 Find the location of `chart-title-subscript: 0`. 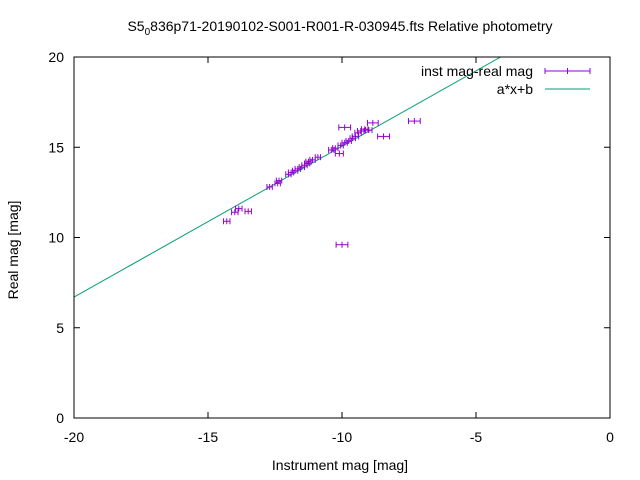

chart-title-subscript: 0 is located at coordinates (148, 32).